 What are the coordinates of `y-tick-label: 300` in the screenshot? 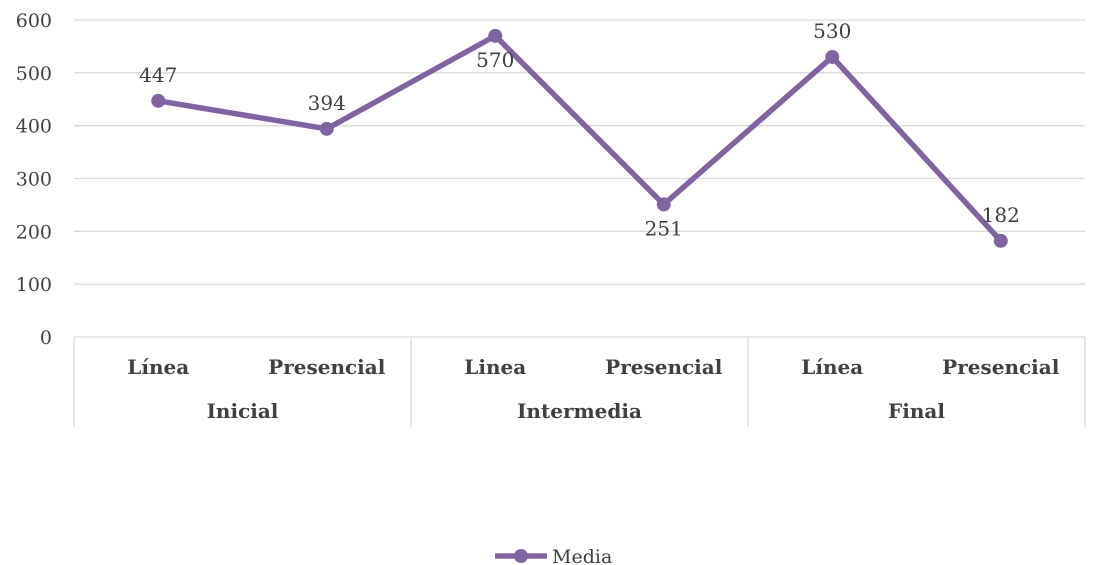 It's located at (34, 180).